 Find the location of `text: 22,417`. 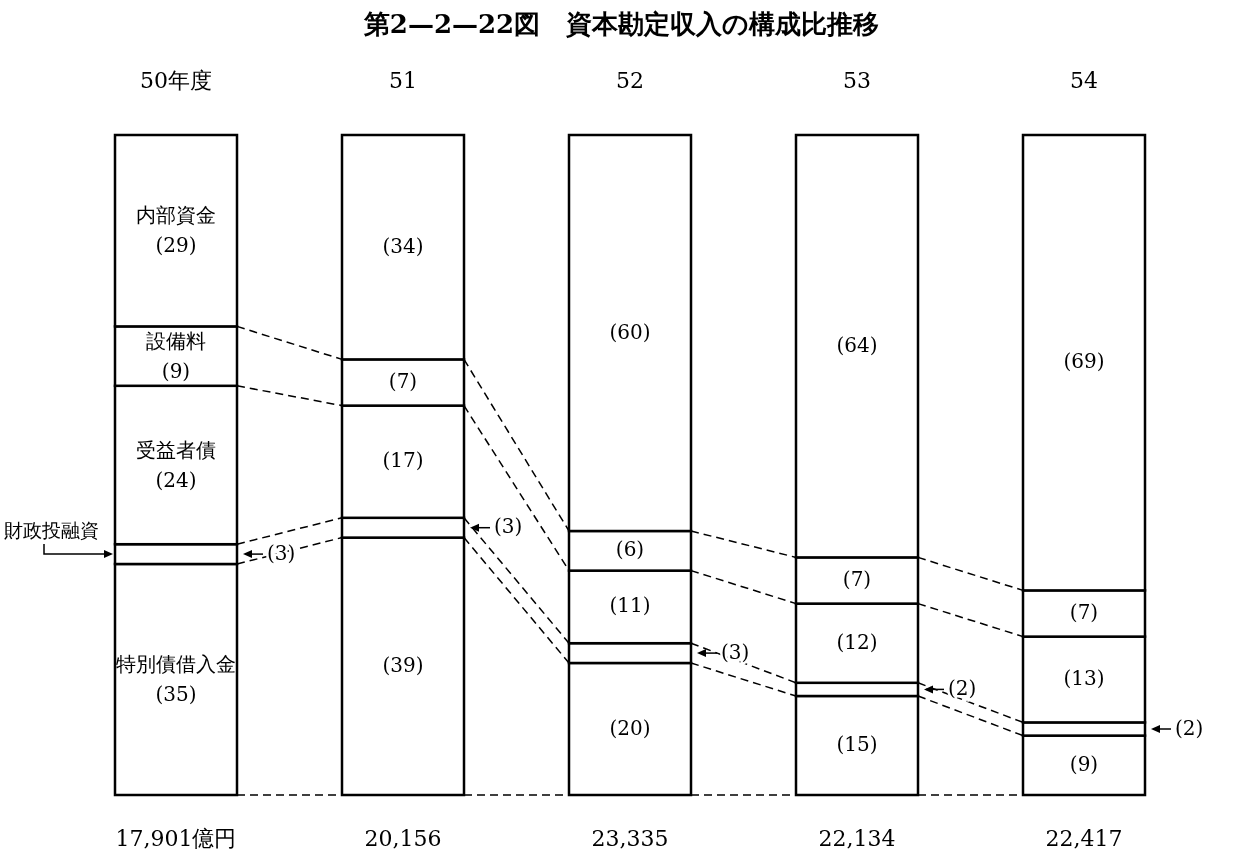

text: 22,417 is located at coordinates (1084, 838).